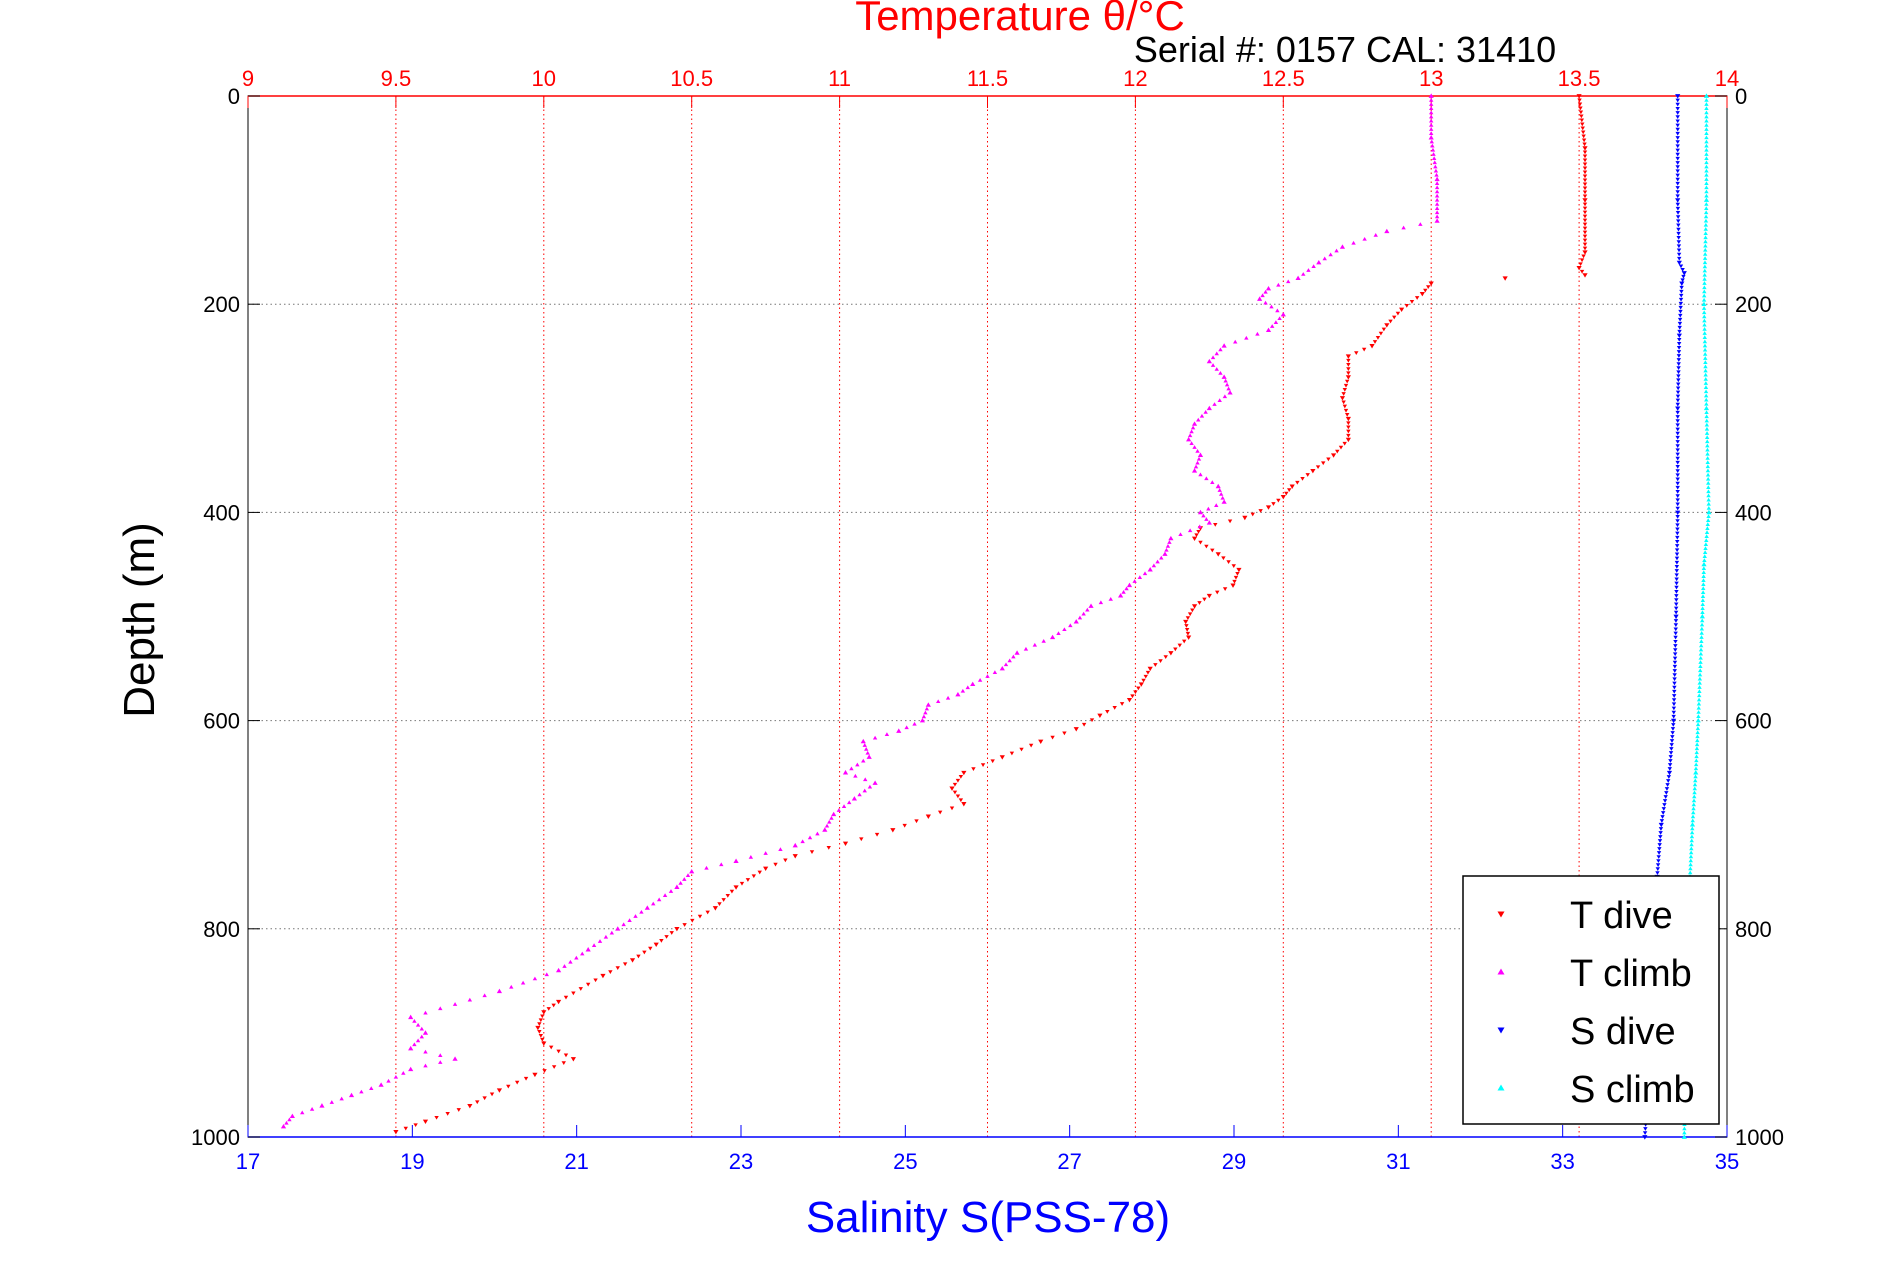 The image size is (1891, 1262). Describe the element at coordinates (1623, 1032) in the screenshot. I see `legend-label: S dive` at that location.